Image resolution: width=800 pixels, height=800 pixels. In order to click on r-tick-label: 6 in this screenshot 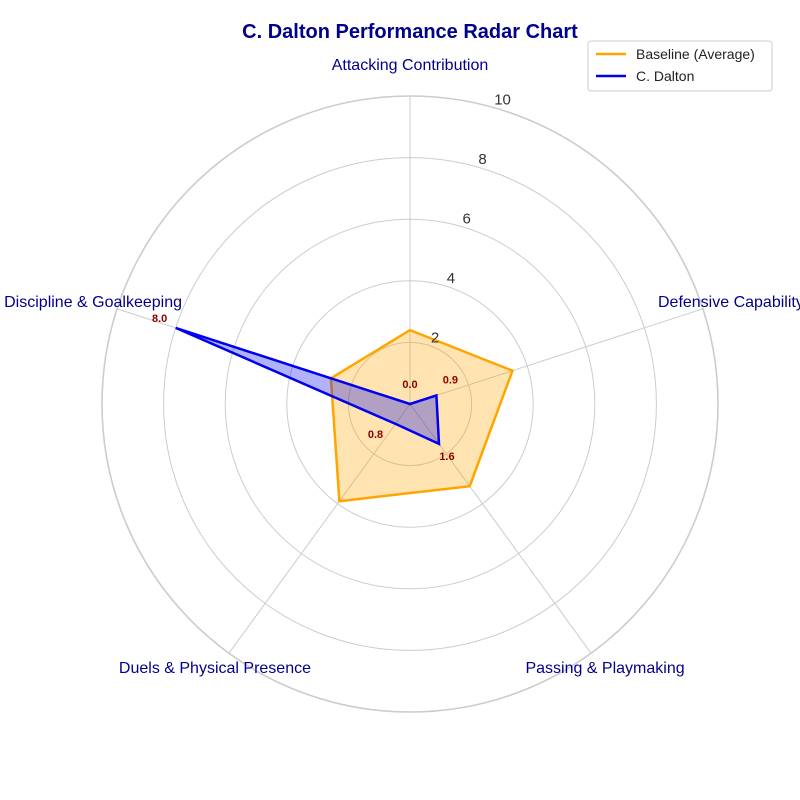, I will do `click(467, 219)`.